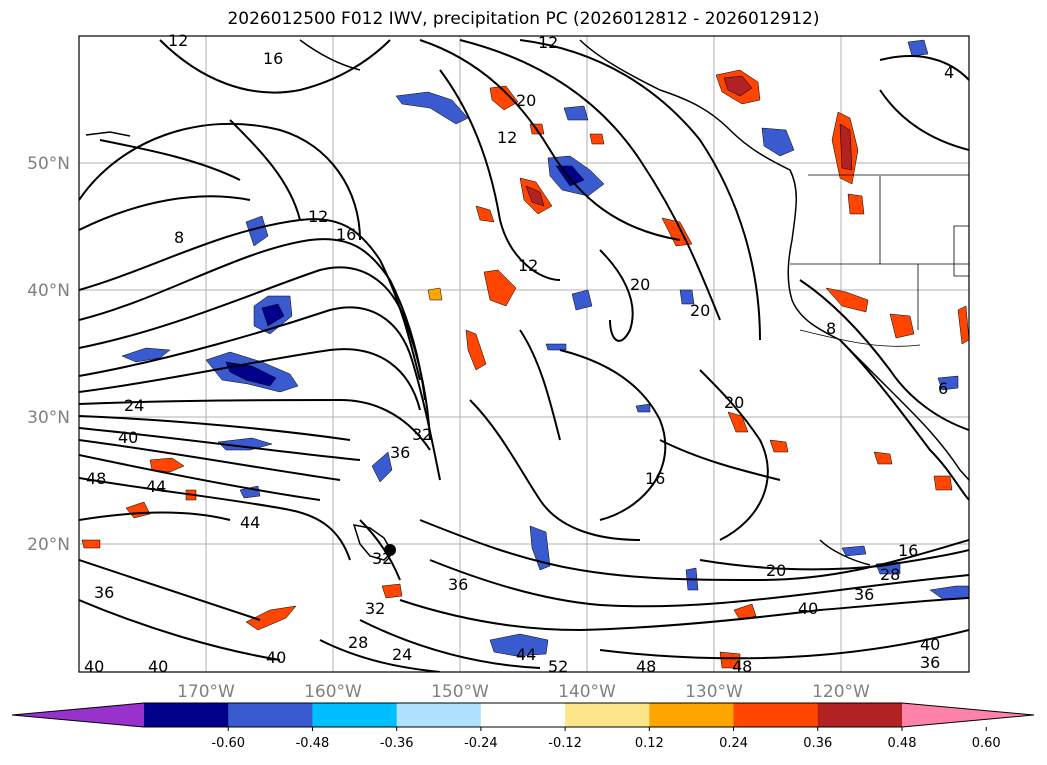 The image size is (1047, 765). What do you see at coordinates (481, 743) in the screenshot?
I see `colorbar-tick-label: -0.24` at bounding box center [481, 743].